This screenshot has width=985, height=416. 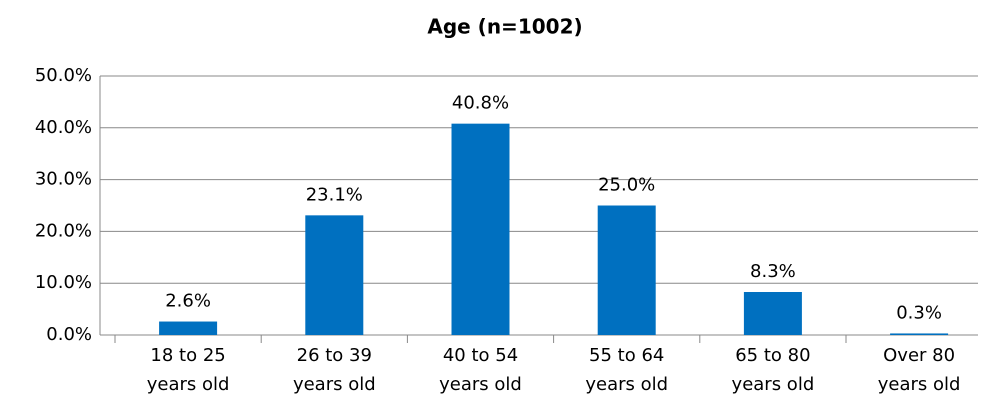 I want to click on x-tick-label: 65 to 80 years old, so click(x=773, y=370).